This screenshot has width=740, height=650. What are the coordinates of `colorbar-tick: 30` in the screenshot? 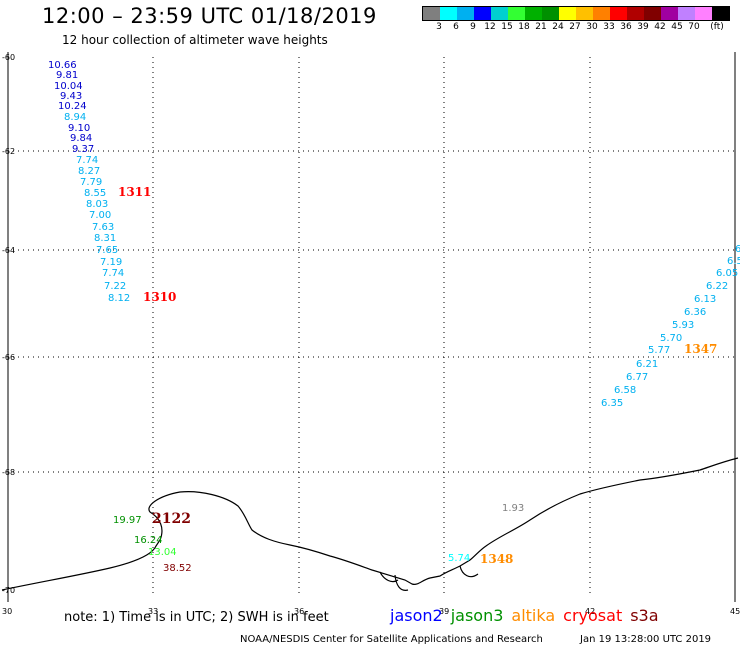 It's located at (592, 27).